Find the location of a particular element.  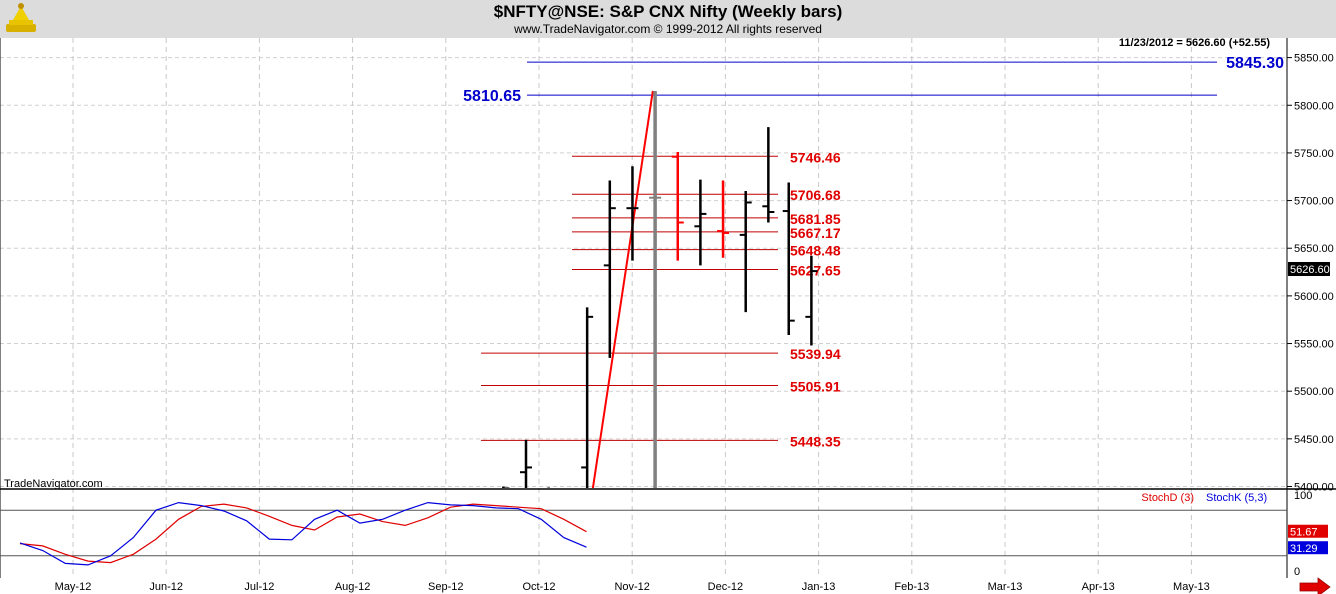

legend-stochd: StochD (3) is located at coordinates (1167, 498).